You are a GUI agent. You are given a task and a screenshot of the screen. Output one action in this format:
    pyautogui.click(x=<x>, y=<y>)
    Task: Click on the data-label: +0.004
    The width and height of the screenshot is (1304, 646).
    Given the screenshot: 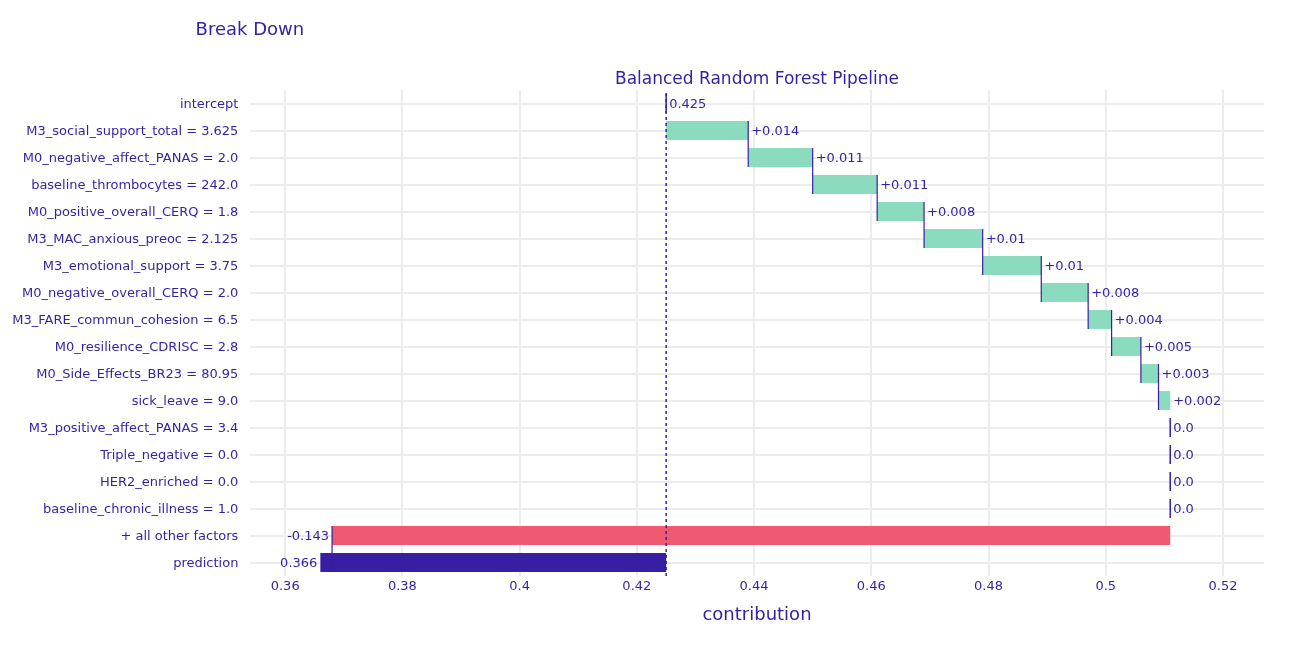 What is the action you would take?
    pyautogui.click(x=1138, y=319)
    